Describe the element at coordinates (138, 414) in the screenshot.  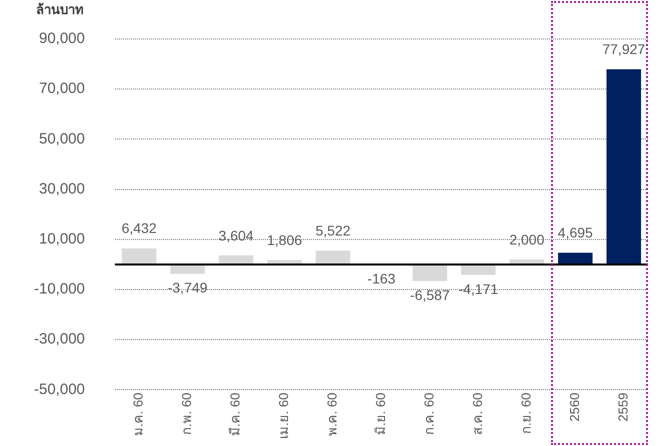
I see `x-tick-label: ม.ค. 60` at that location.